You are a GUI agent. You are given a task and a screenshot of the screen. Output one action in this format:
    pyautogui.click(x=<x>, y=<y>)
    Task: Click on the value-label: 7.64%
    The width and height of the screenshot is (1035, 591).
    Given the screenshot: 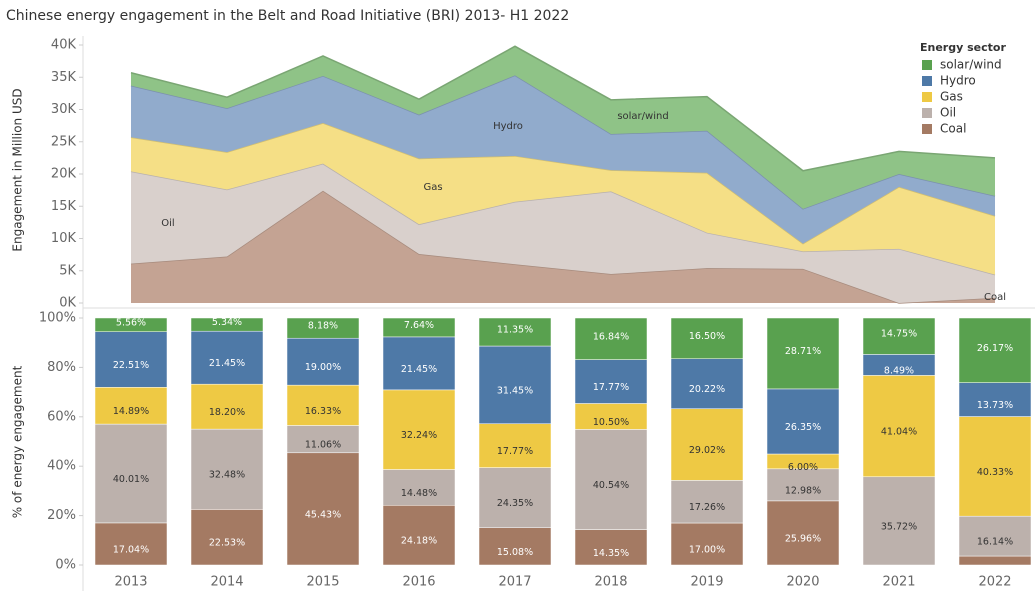 What is the action you would take?
    pyautogui.click(x=419, y=325)
    